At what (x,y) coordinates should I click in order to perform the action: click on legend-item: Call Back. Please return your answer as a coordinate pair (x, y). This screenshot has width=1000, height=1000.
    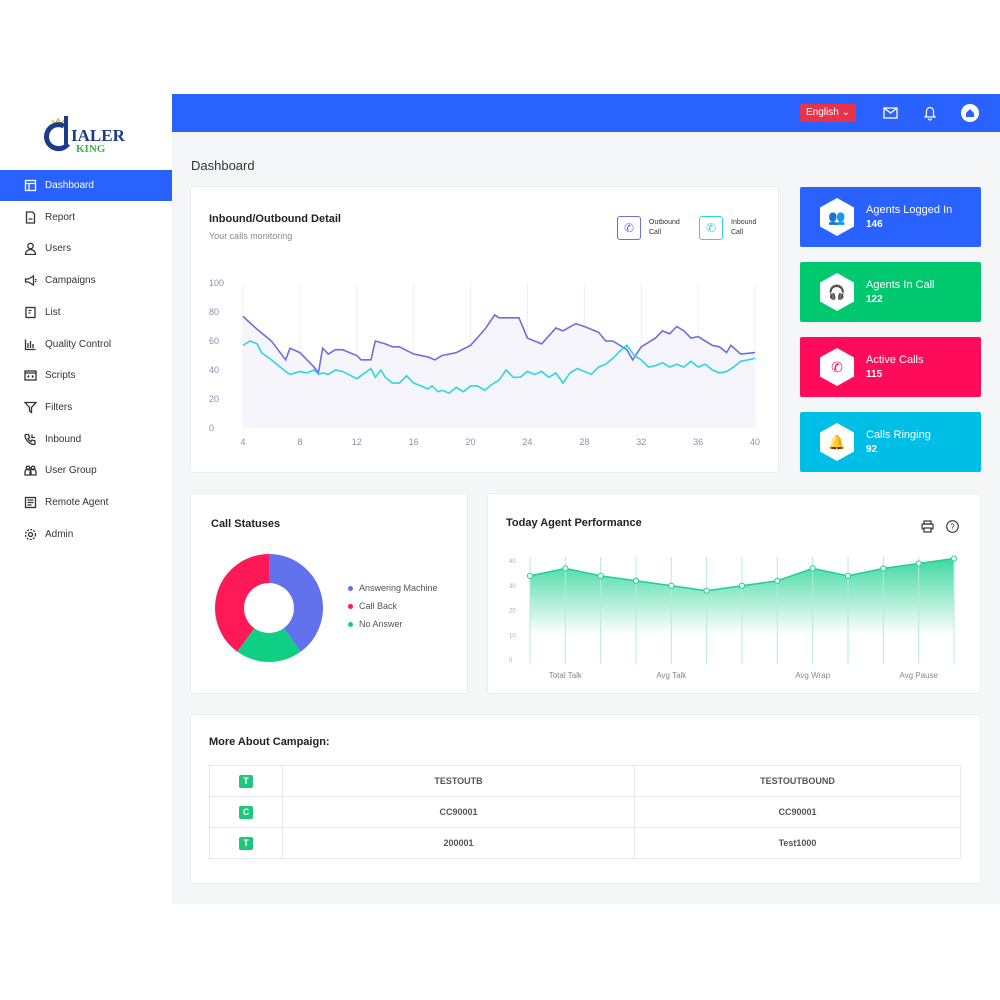
    Looking at the image, I should click on (393, 606).